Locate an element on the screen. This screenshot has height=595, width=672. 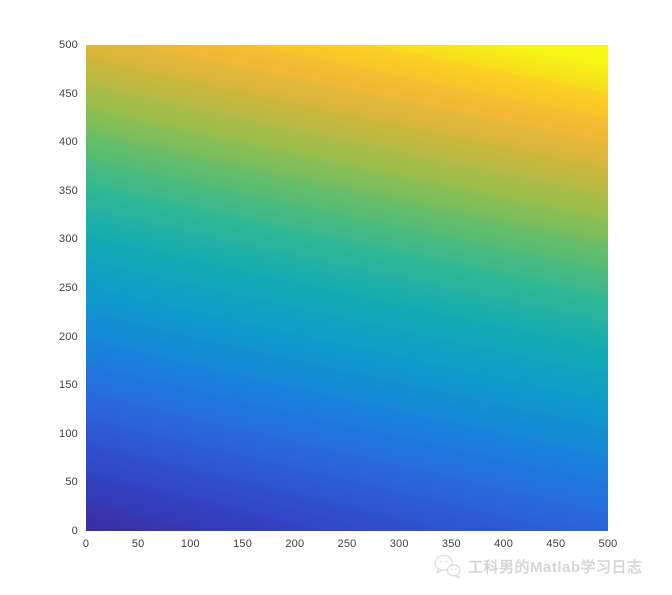
x-tick-label: 500 is located at coordinates (608, 544).